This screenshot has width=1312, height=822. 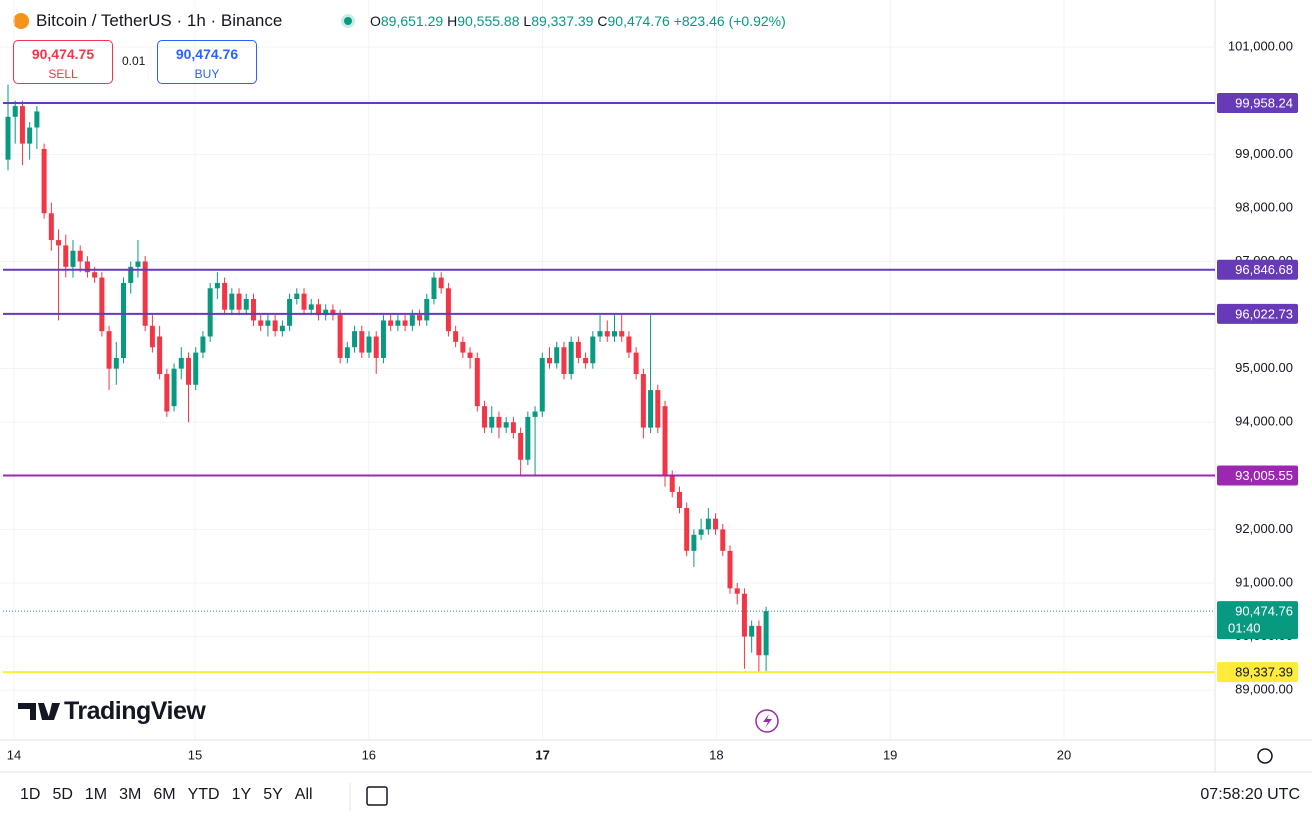 What do you see at coordinates (1260, 46) in the screenshot?
I see `y-tick-label: 101,000.00` at bounding box center [1260, 46].